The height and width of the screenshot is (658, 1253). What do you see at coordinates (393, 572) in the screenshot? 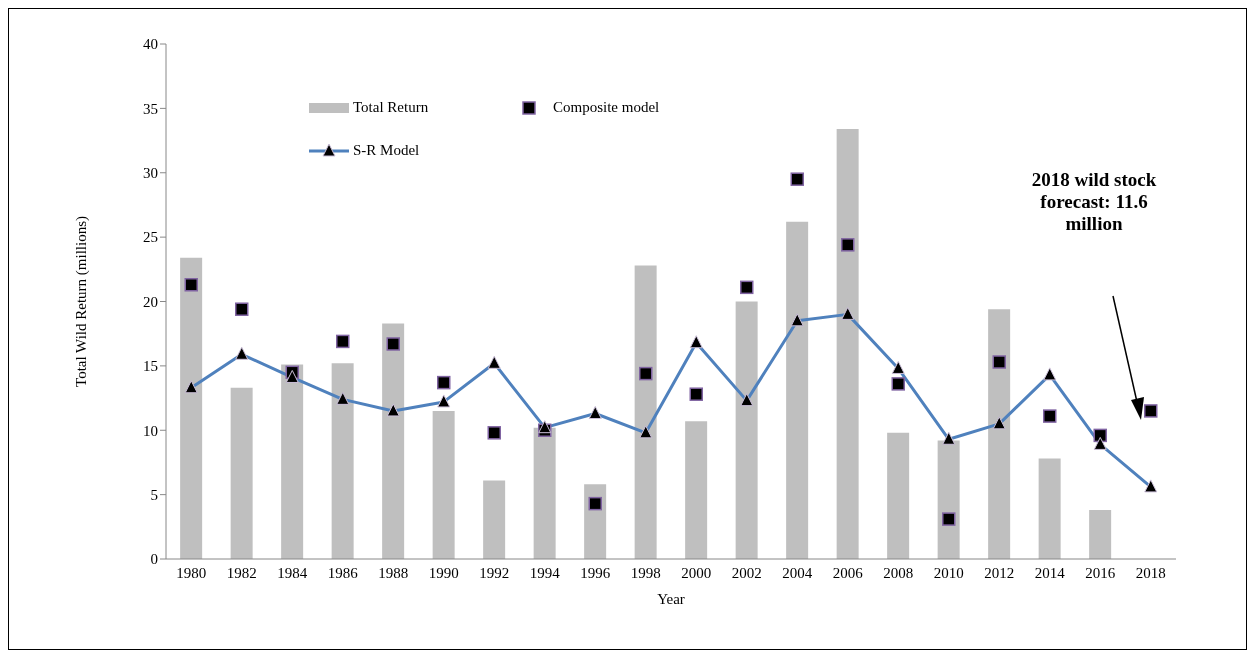
I see `x-tick-label: 1988` at bounding box center [393, 572].